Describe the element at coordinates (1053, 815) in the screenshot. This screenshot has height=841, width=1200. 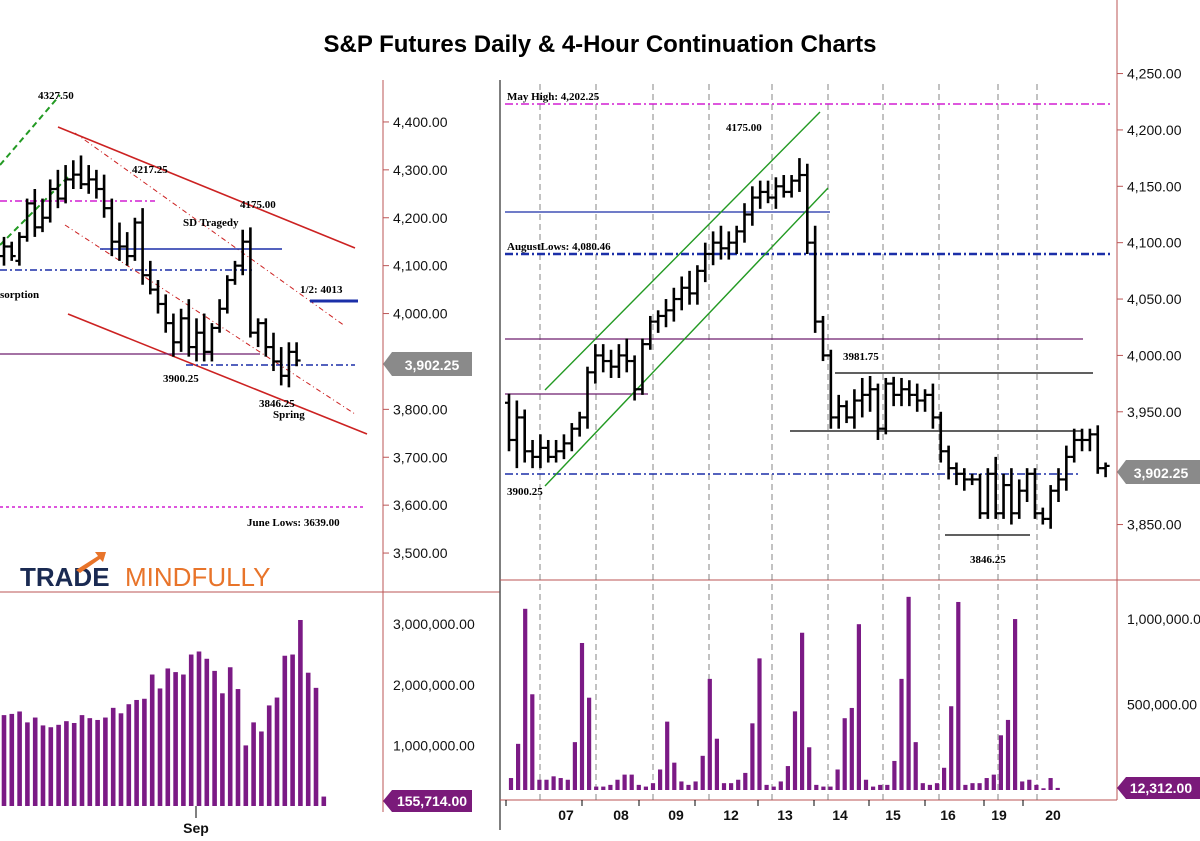
I see `h4-x-tick-label: 20` at that location.